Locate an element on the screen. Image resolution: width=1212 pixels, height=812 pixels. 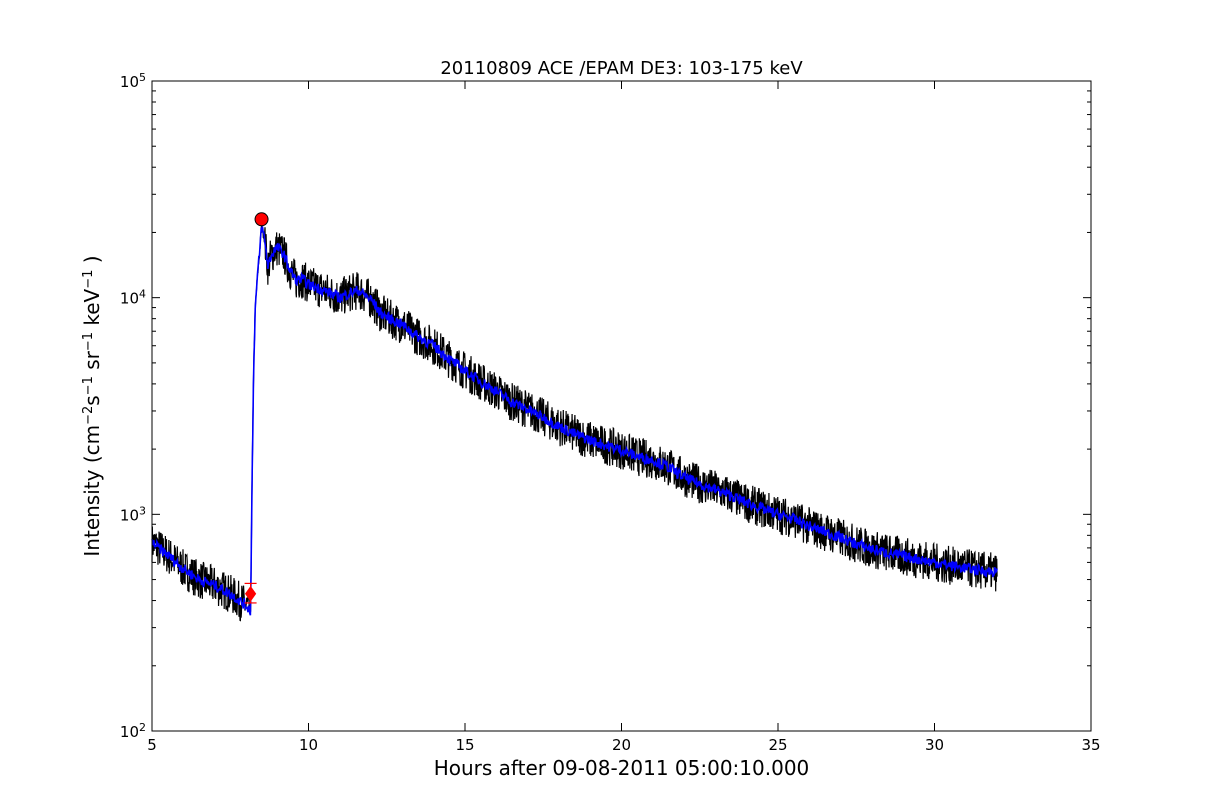
x-tick-label: 25 is located at coordinates (777, 745).